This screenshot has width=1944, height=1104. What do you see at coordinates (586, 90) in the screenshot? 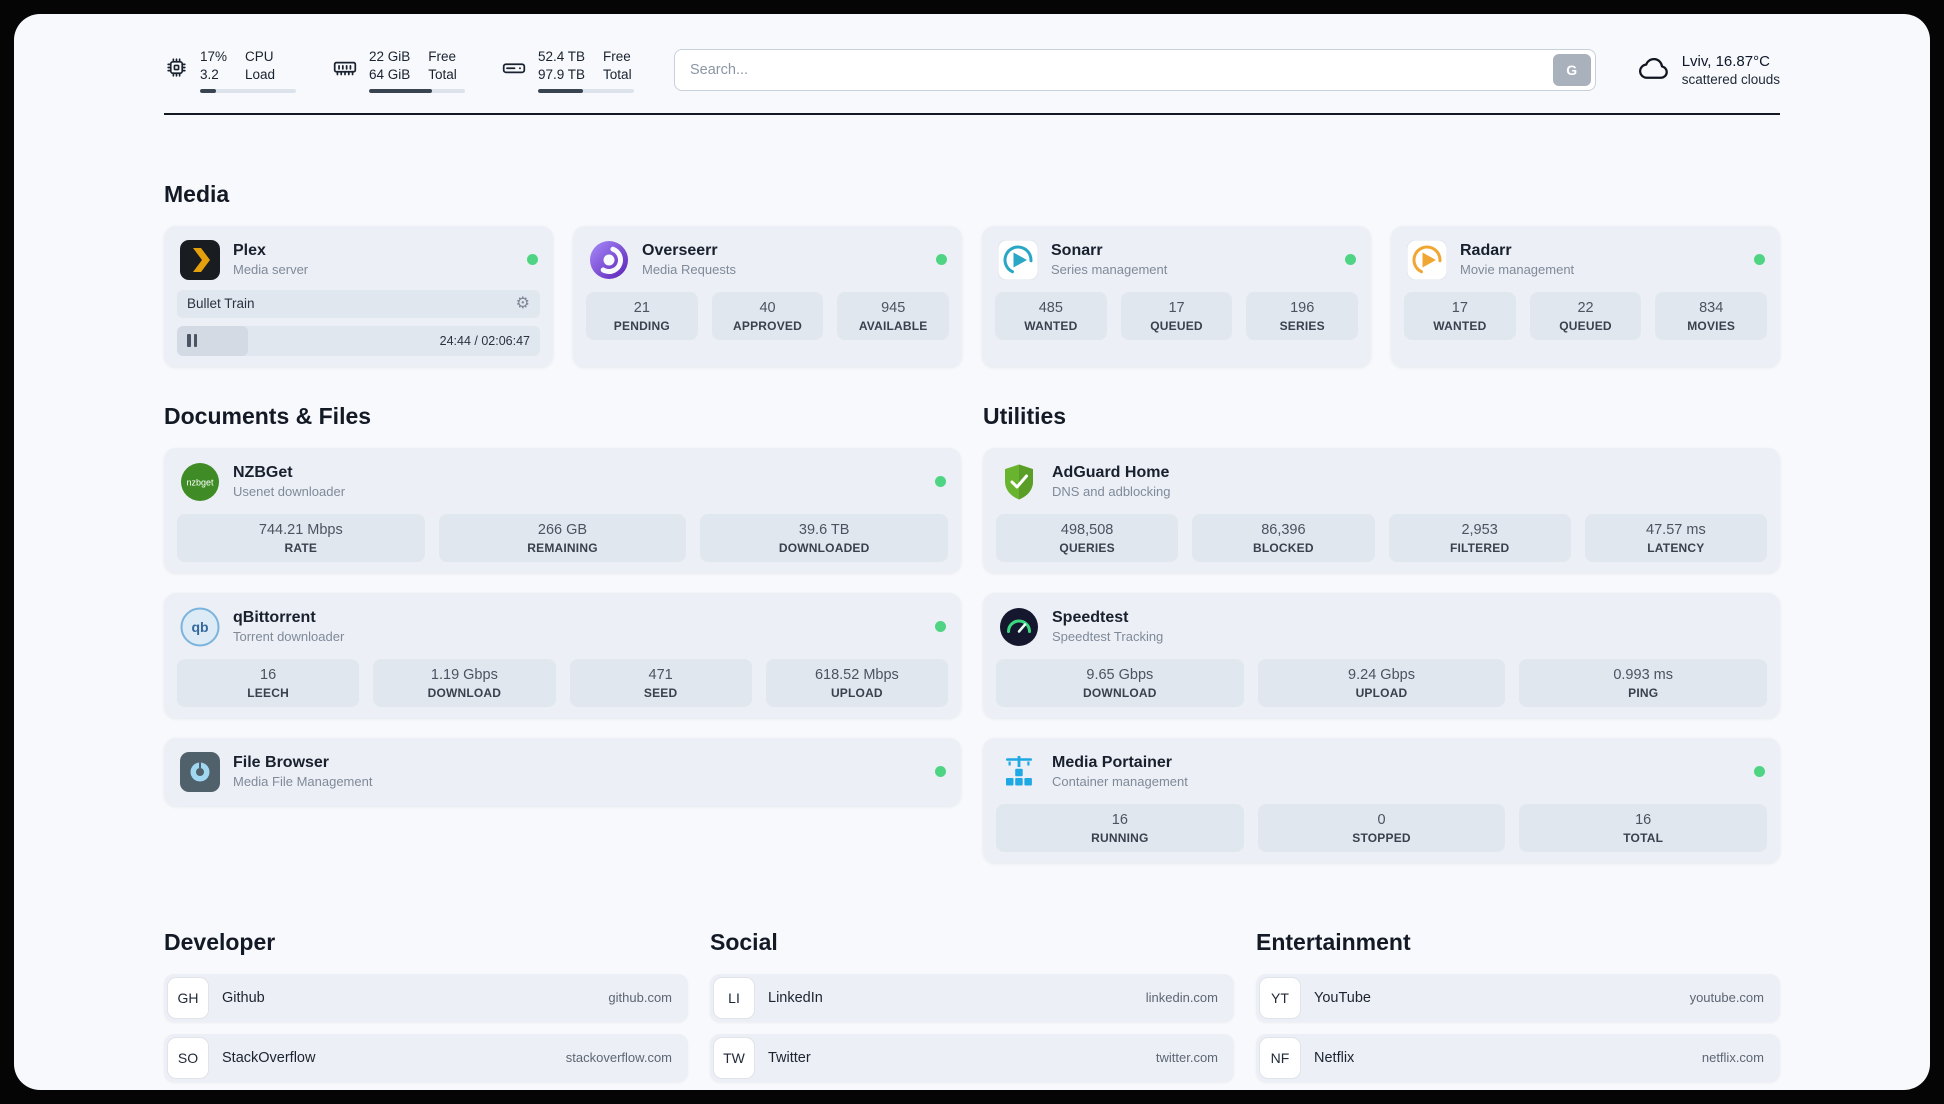
I see `disk-progress-bar` at bounding box center [586, 90].